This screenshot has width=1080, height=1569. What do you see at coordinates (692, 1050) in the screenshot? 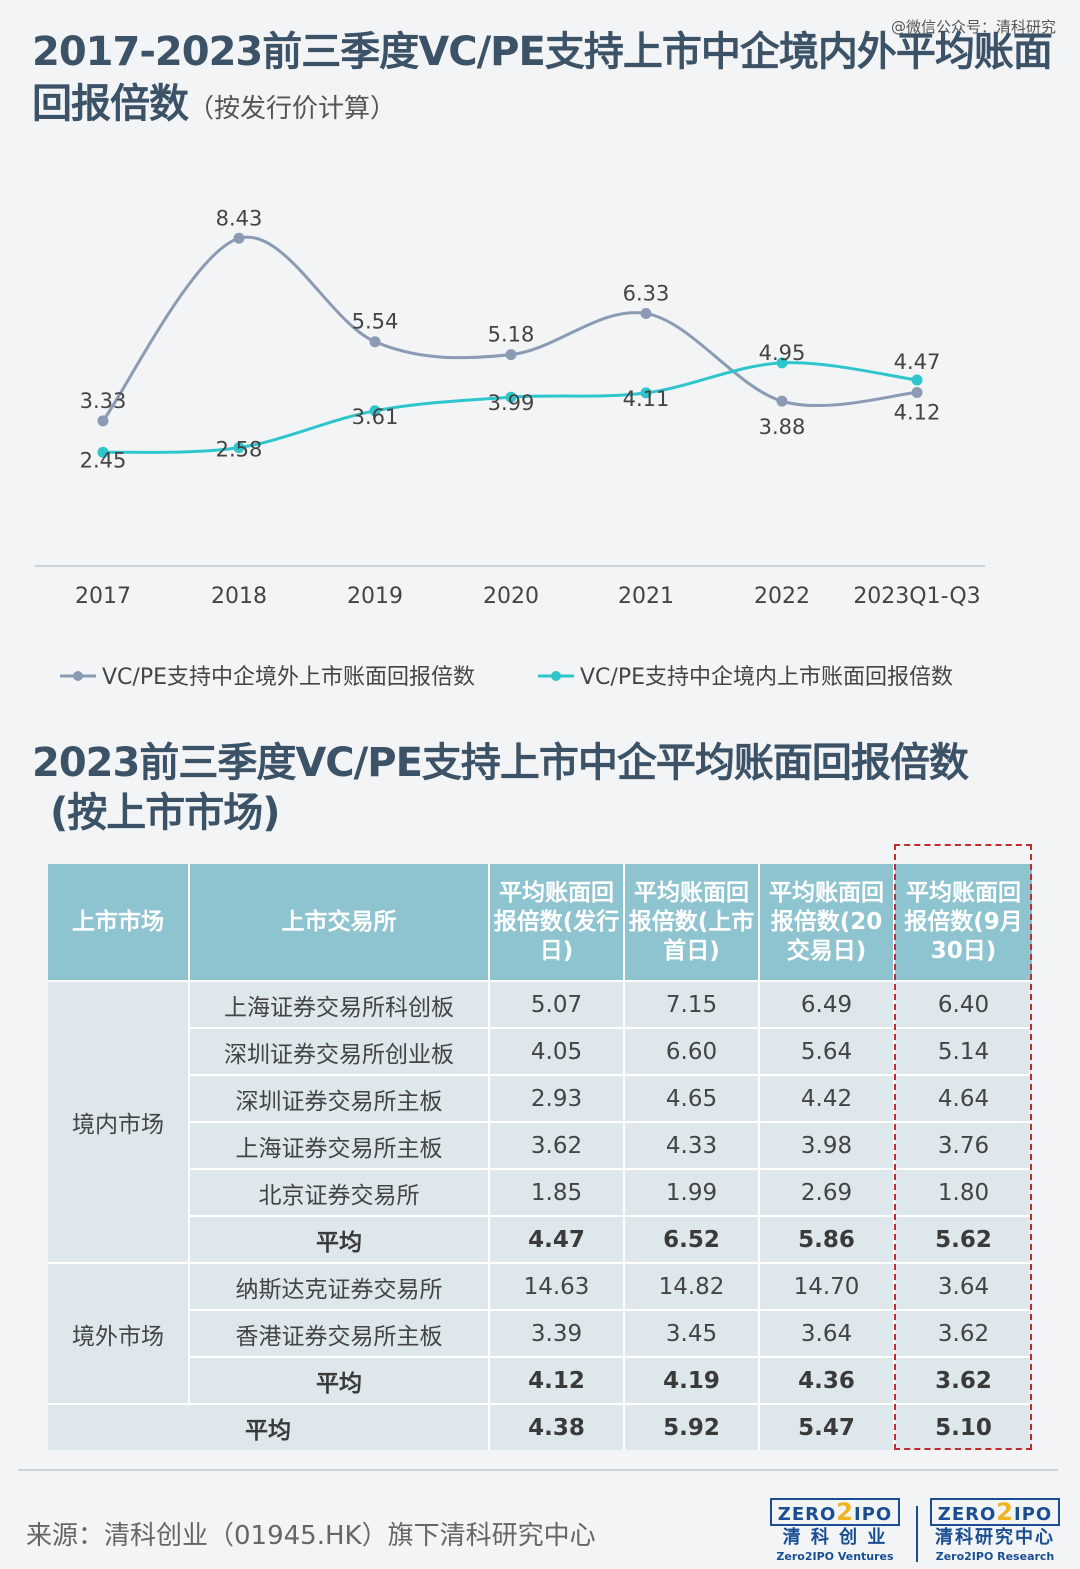
I see `value-cell: 6.60` at bounding box center [692, 1050].